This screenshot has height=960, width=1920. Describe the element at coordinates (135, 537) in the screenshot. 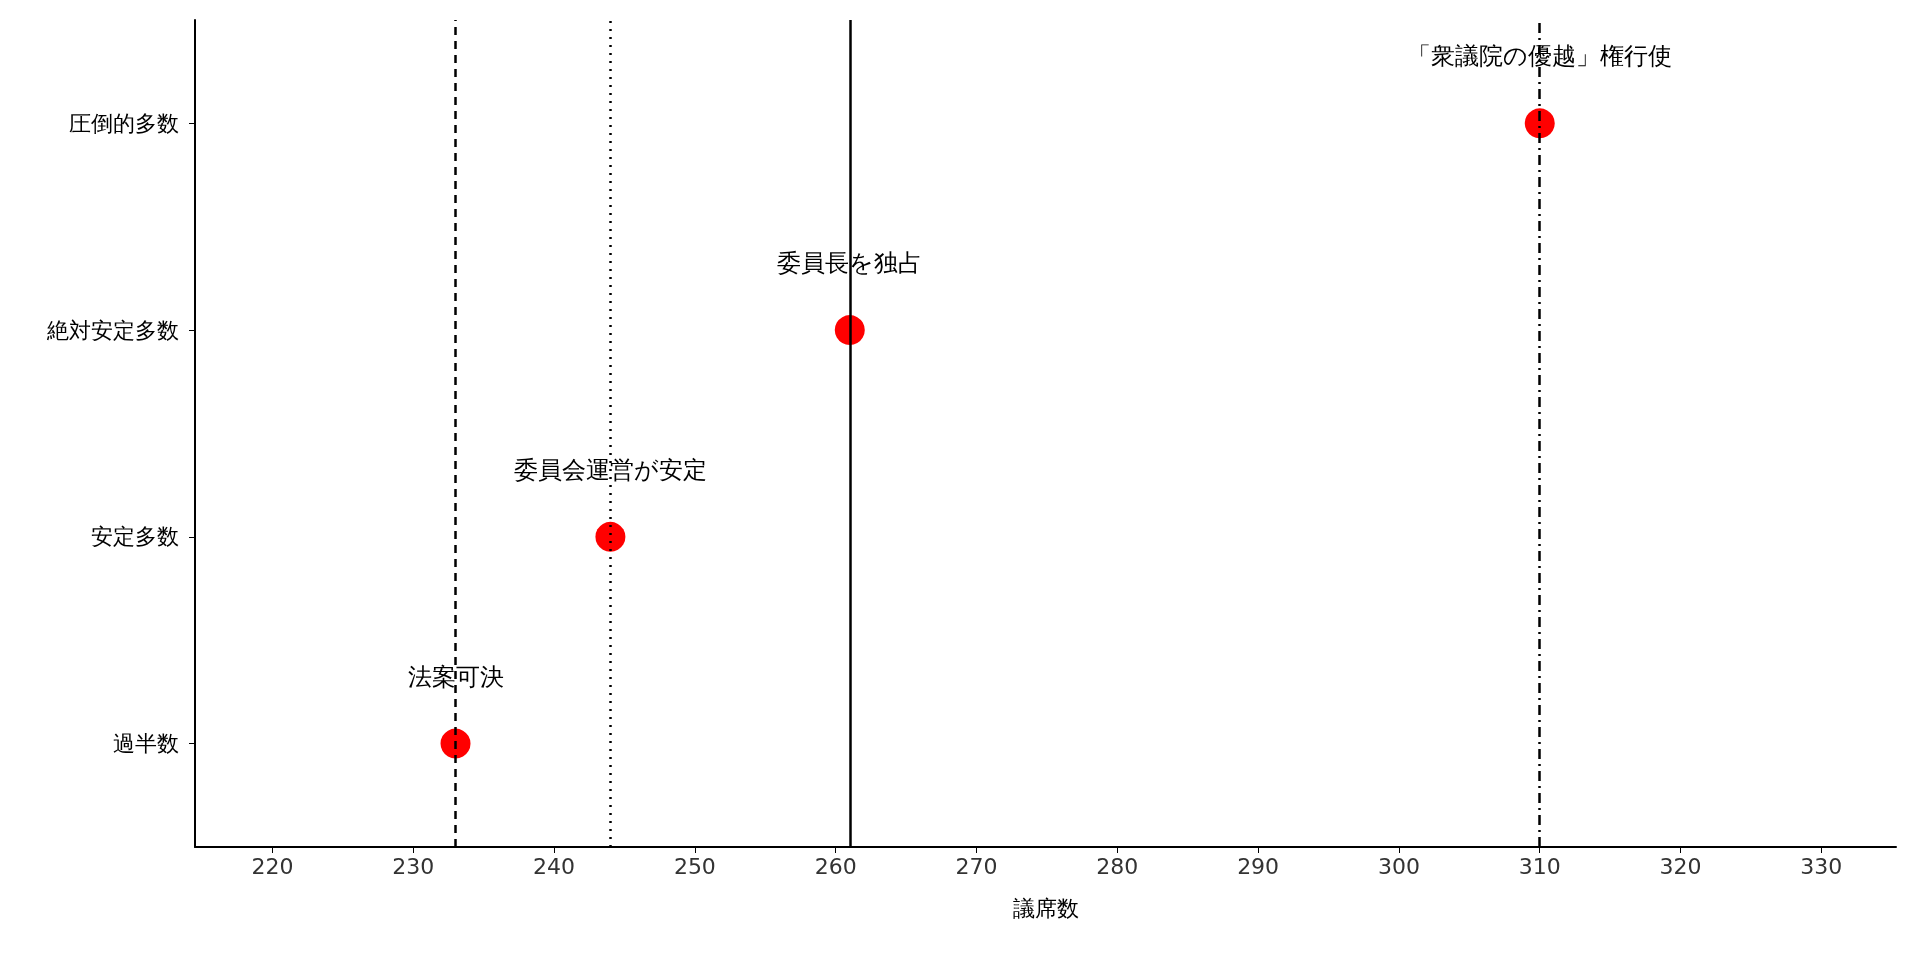

I see `y-tick-label: 安定多数` at that location.